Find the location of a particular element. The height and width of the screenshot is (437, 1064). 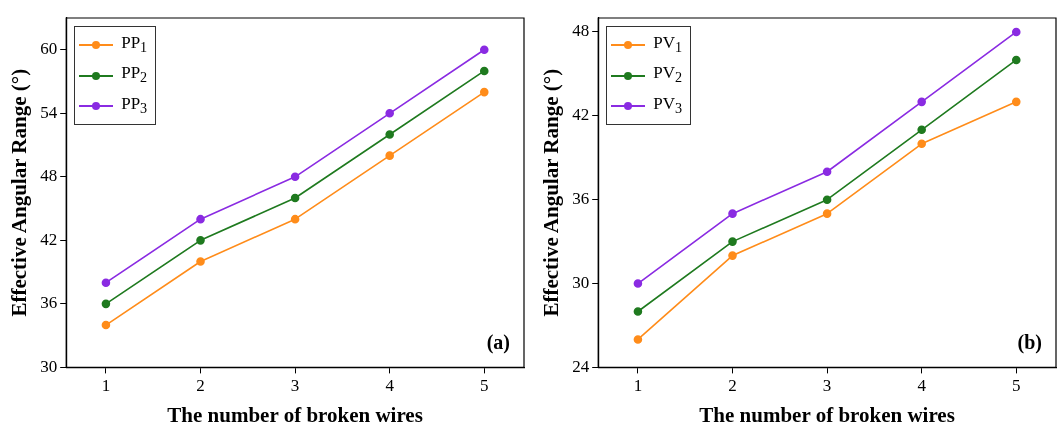

legend-label: PV$_{2}$ is located at coordinates (667, 75).